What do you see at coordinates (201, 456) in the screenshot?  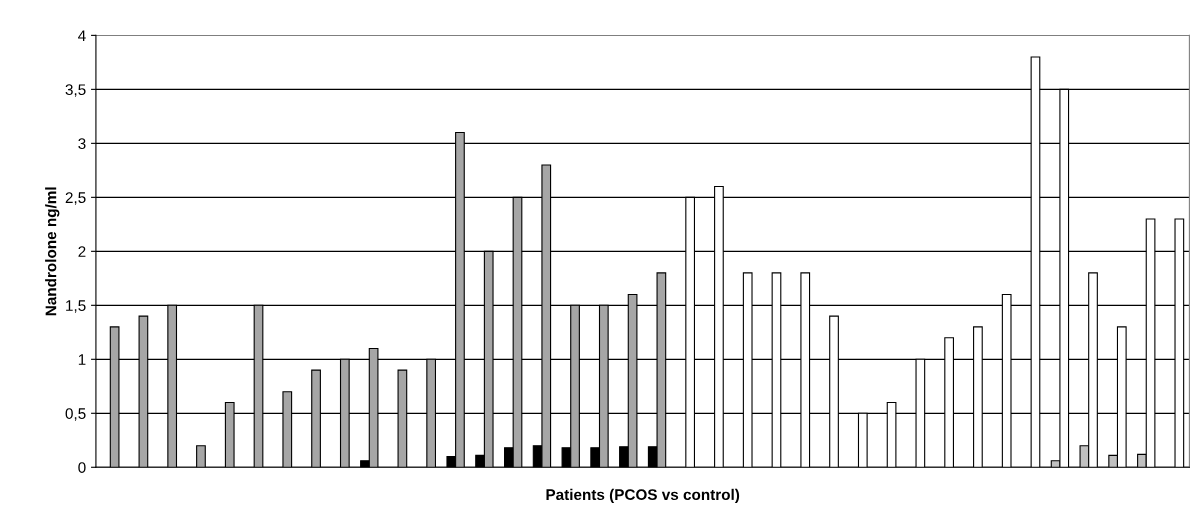 I see `bar` at bounding box center [201, 456].